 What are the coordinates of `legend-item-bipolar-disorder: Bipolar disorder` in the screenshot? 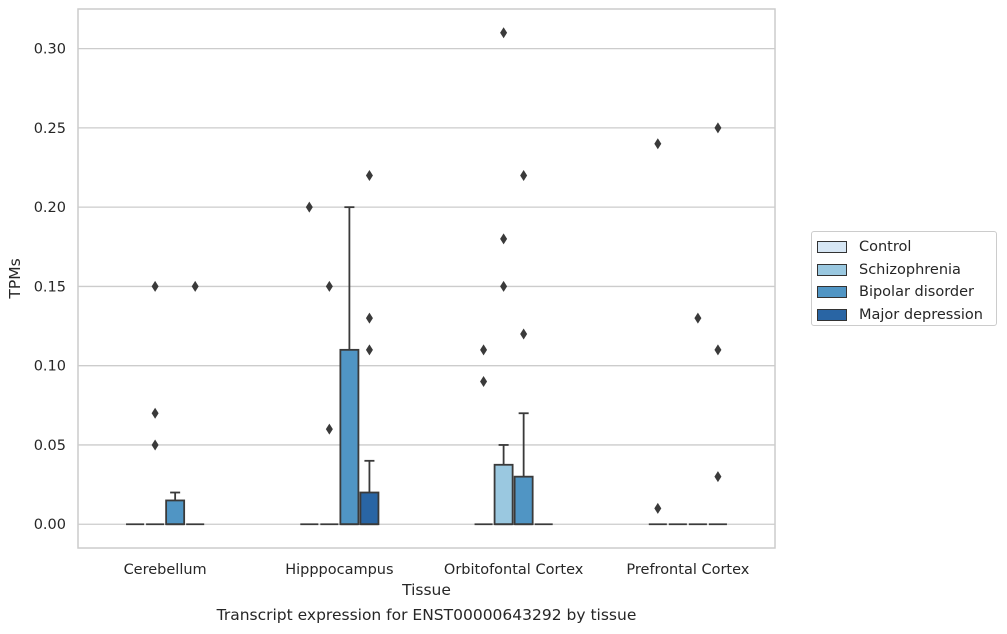 It's located at (906, 292).